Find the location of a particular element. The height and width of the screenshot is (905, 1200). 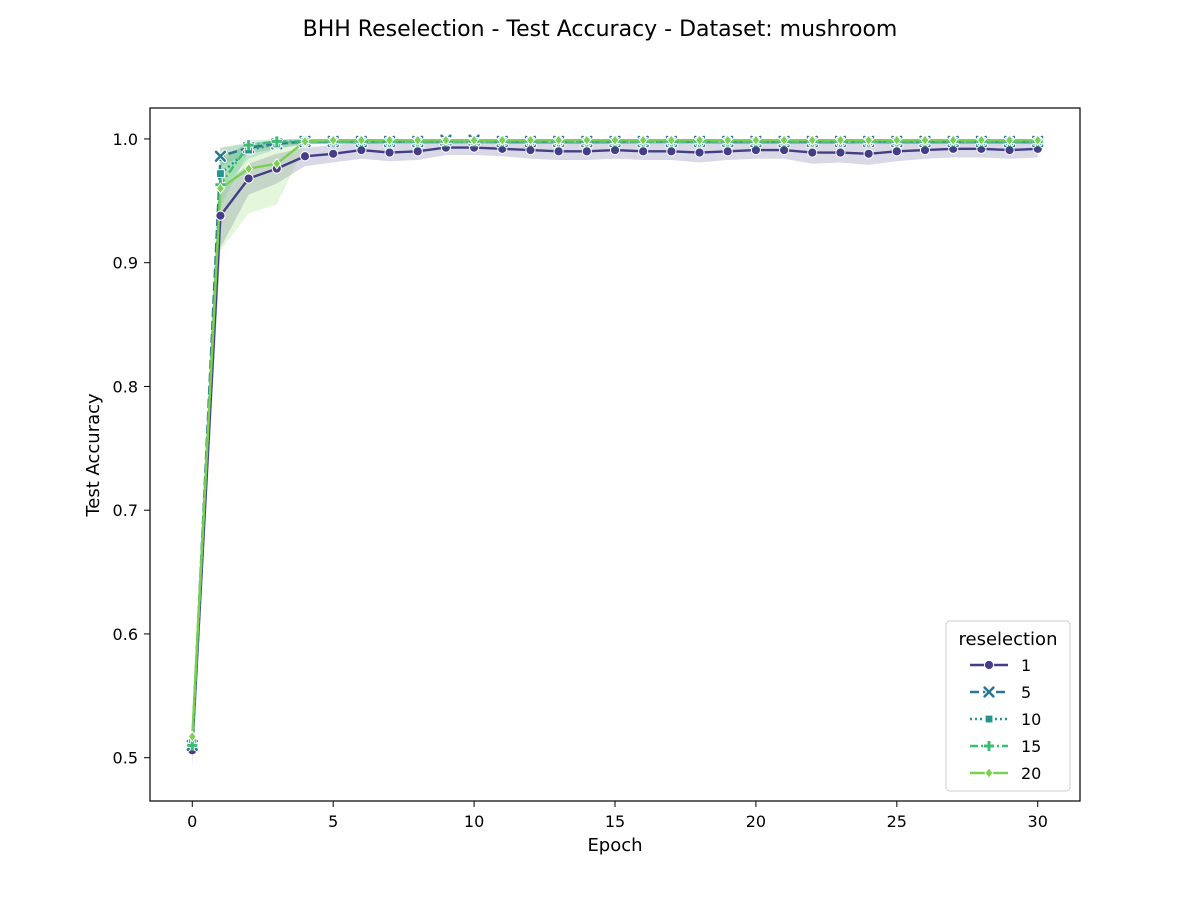

legend-item-20: 20 is located at coordinates (1005, 773).